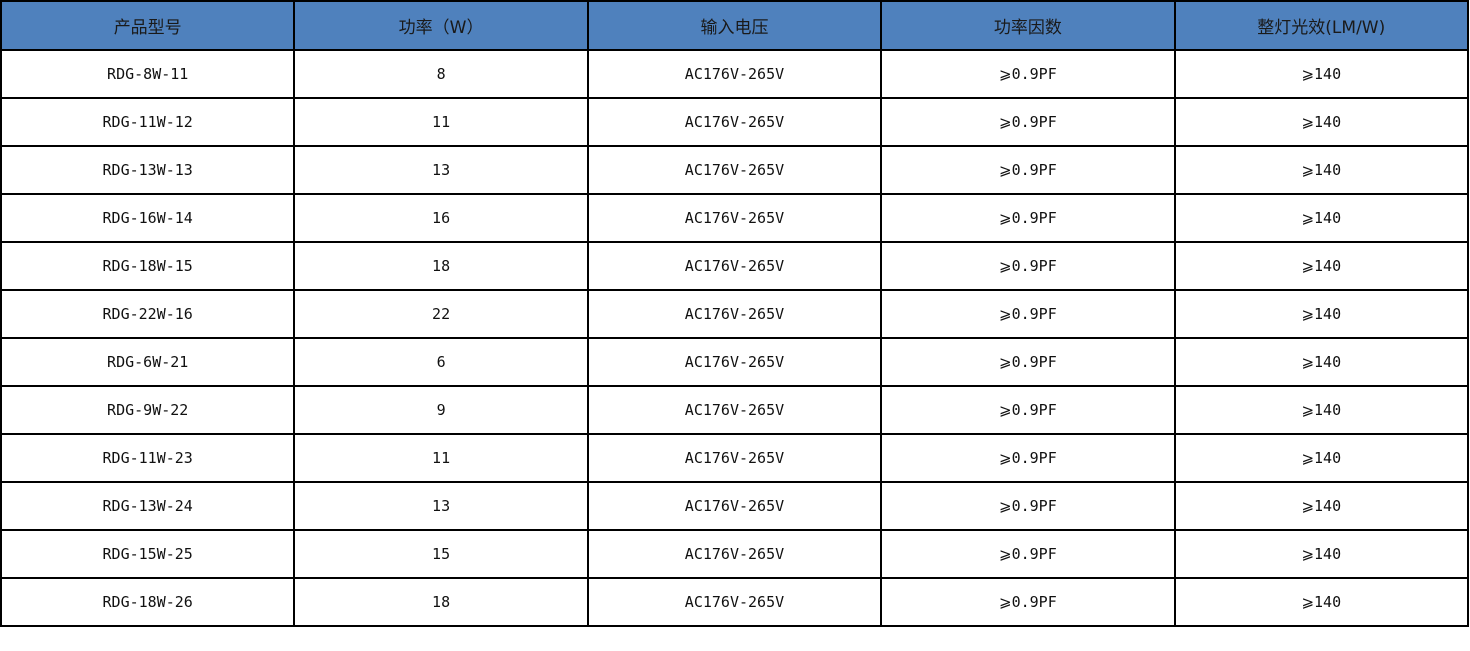  Describe the element at coordinates (1028, 25) in the screenshot. I see `column-header-power-factor: 功率因数` at that location.